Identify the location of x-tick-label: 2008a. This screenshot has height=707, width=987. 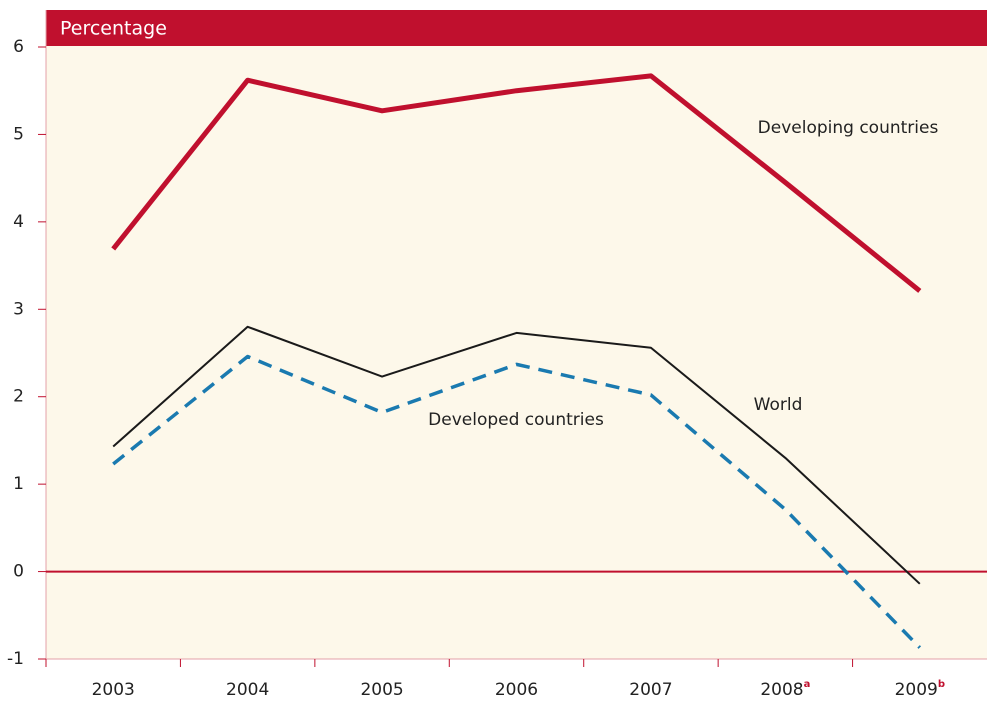
(785, 689).